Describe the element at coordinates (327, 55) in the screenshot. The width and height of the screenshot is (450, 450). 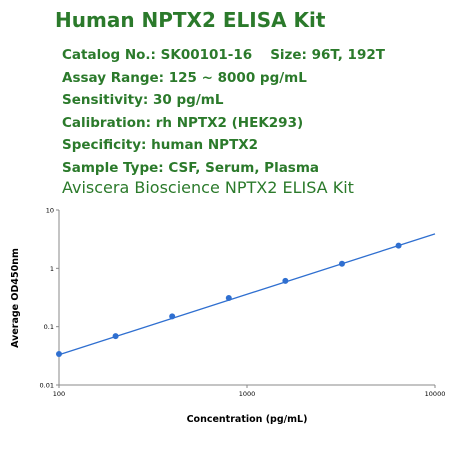
I see `kit-size: Size: 96T, 192T` at that location.